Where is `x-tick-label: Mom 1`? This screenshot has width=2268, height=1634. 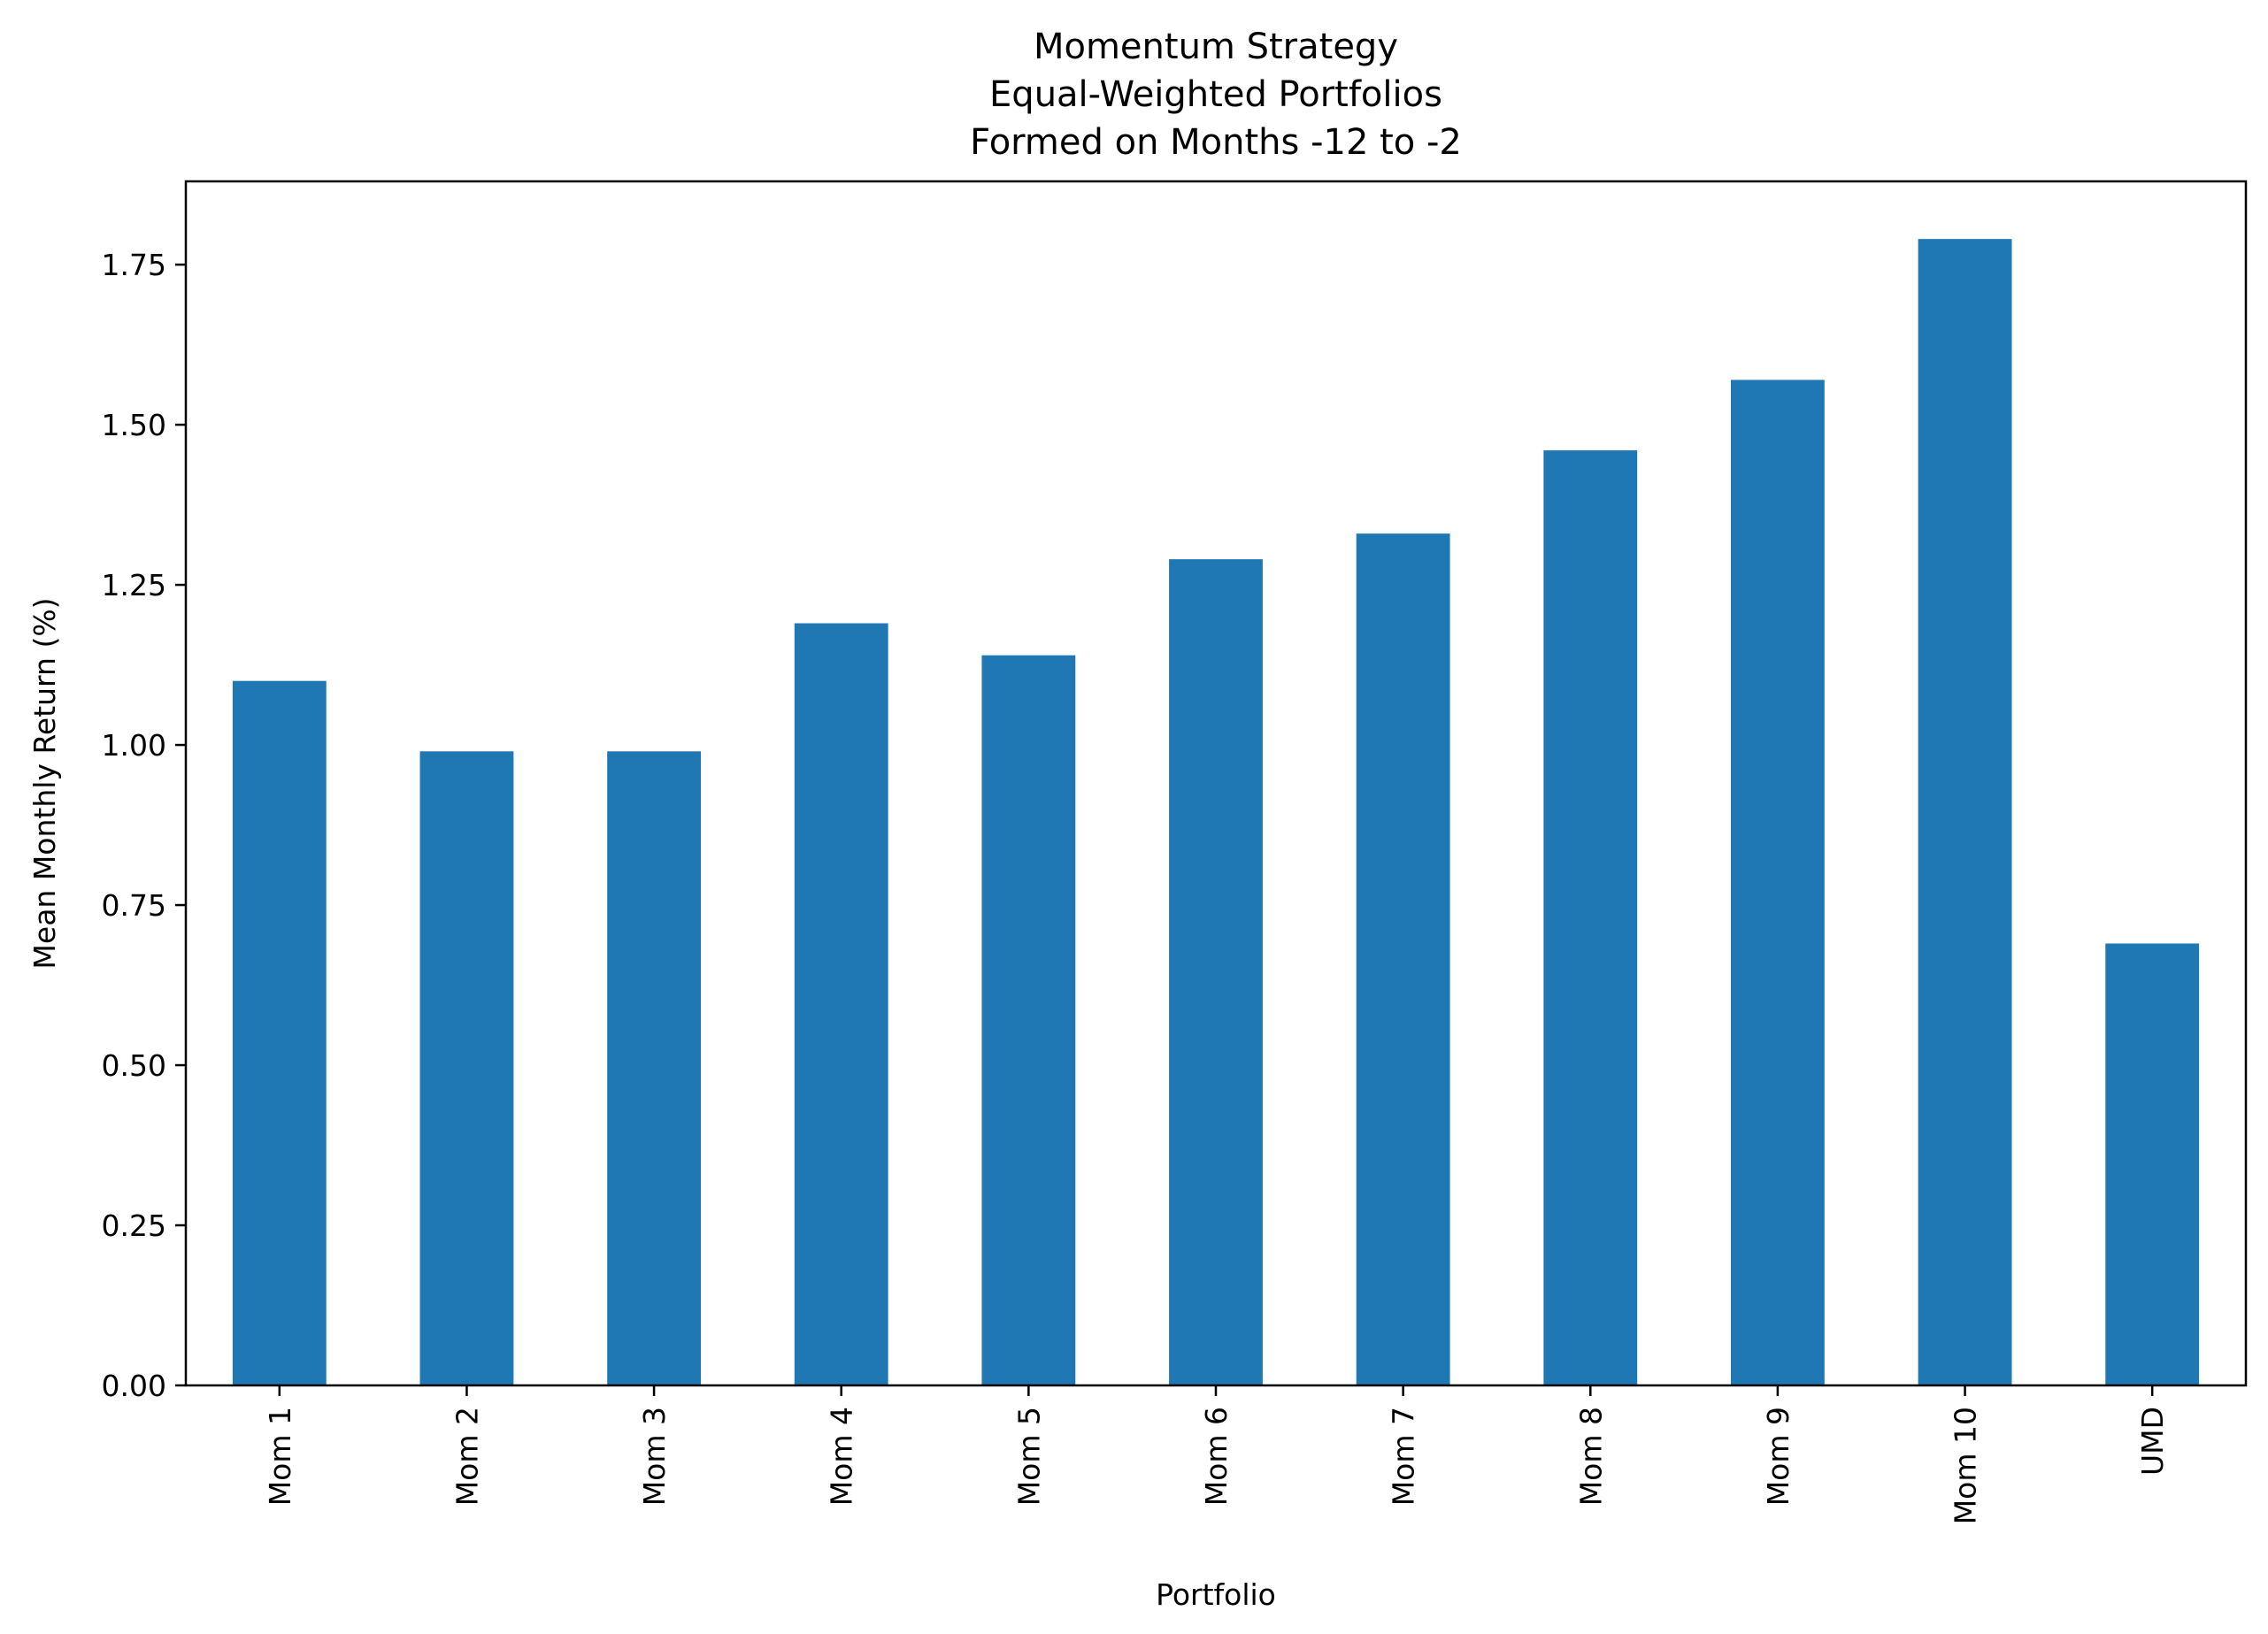 x-tick-label: Mom 1 is located at coordinates (280, 1456).